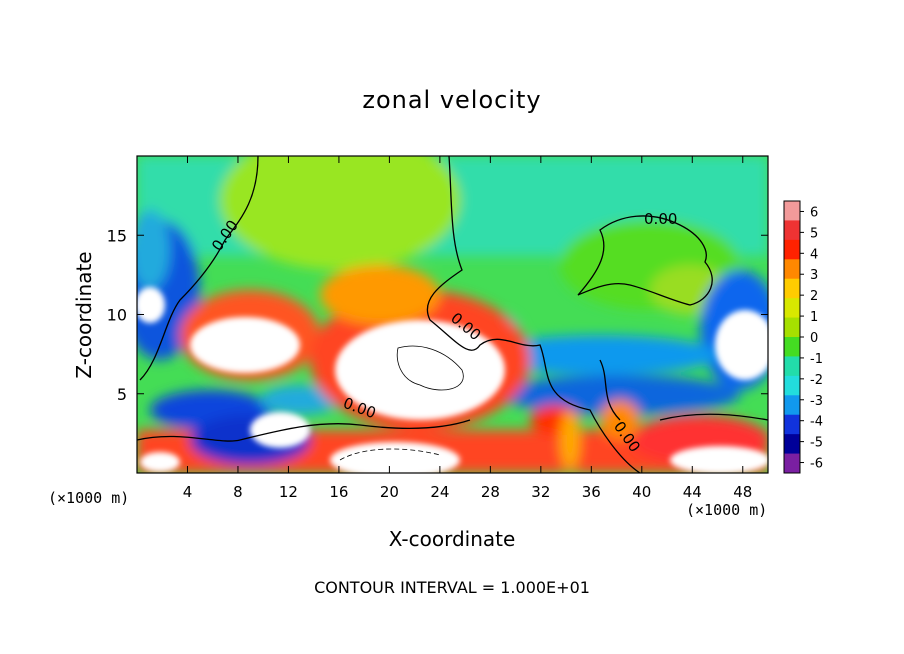 Image resolution: width=904 pixels, height=654 pixels. What do you see at coordinates (338, 492) in the screenshot?
I see `x-tick-label: 16` at bounding box center [338, 492].